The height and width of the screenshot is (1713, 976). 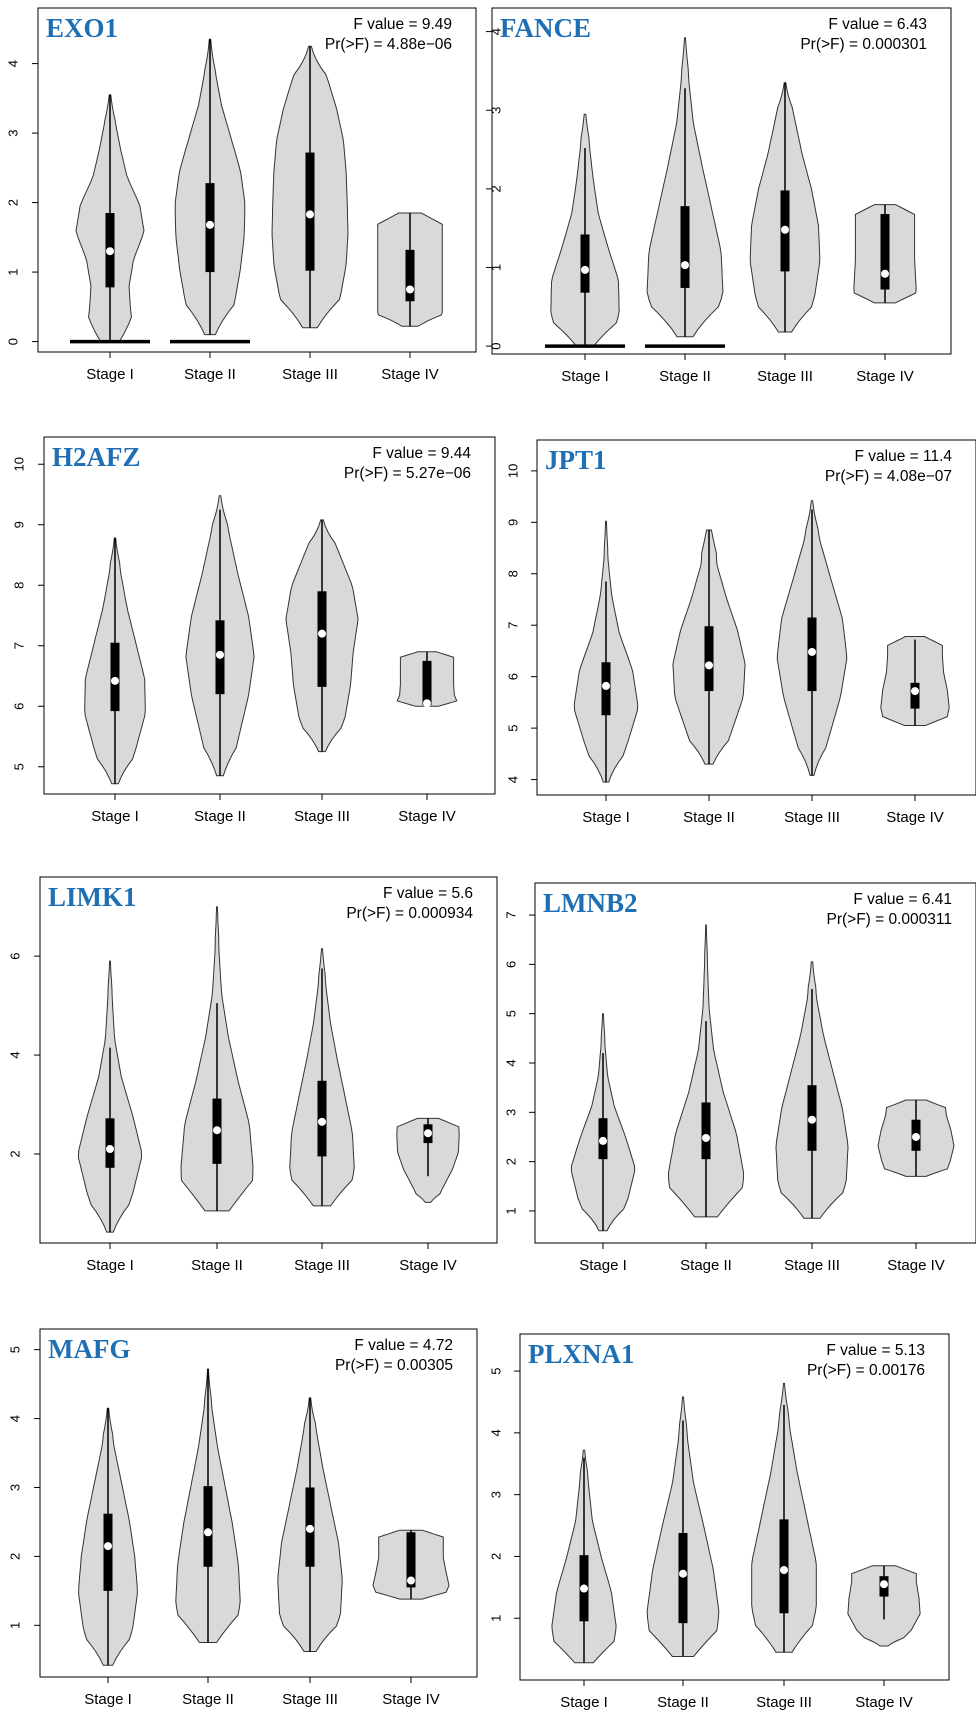 I want to click on p-value: Pr(>F) = 0.00305, so click(x=394, y=1365).